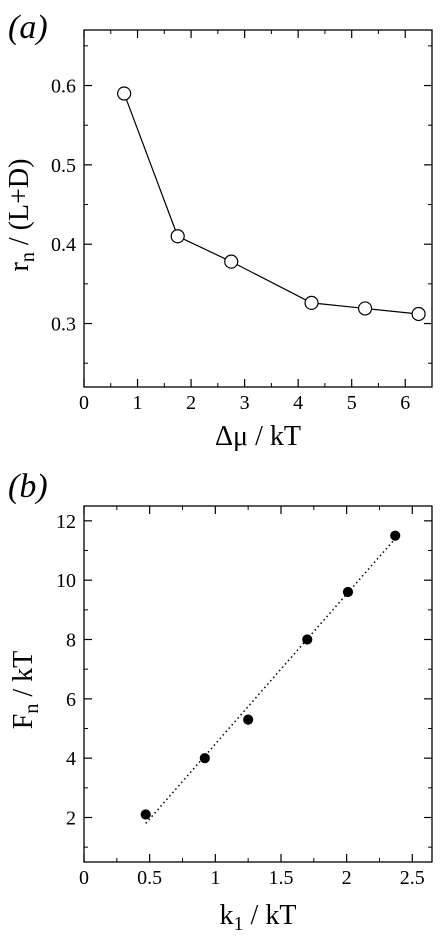 This screenshot has height=940, width=443. I want to click on panel-b-label: (b), so click(28, 486).